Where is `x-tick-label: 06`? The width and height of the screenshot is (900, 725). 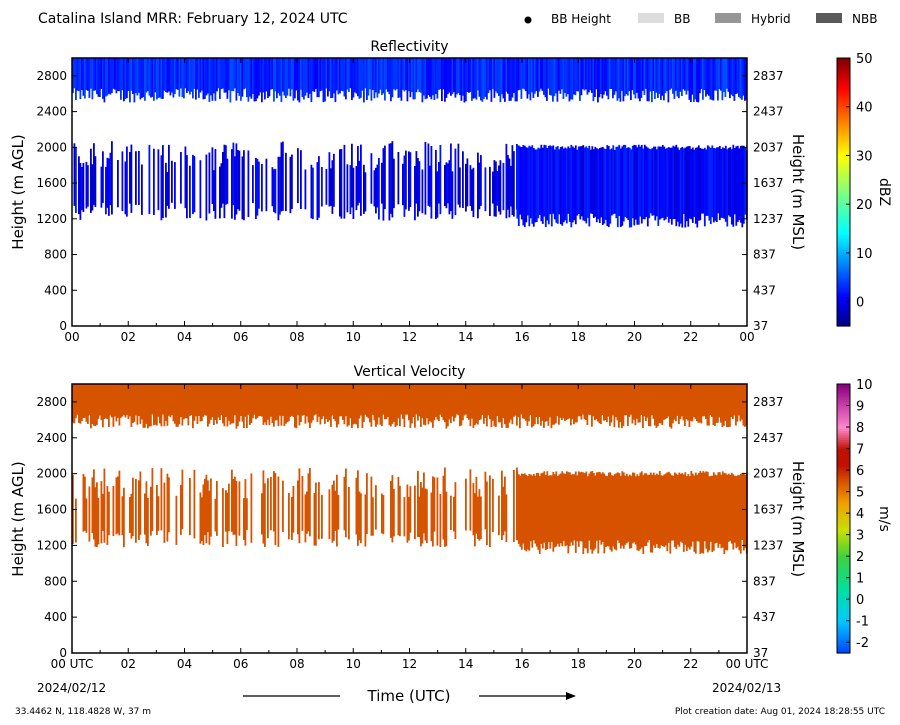
x-tick-label: 06 is located at coordinates (240, 337).